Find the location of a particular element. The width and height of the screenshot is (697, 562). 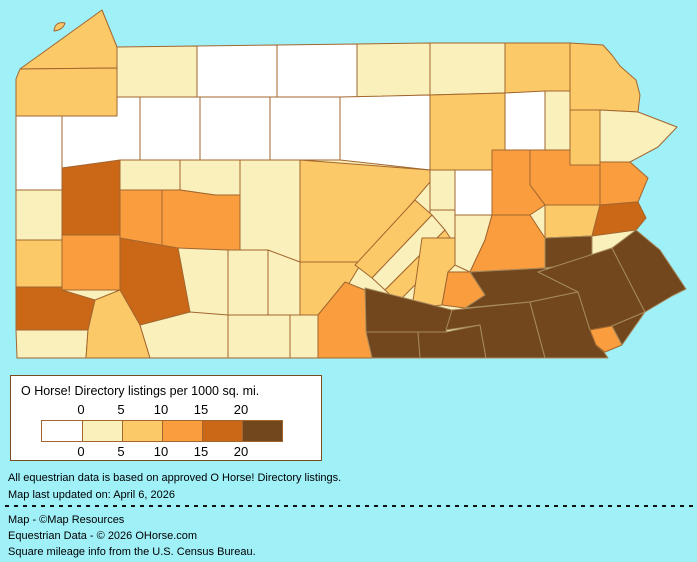

legend-color-ramp is located at coordinates (162, 431).